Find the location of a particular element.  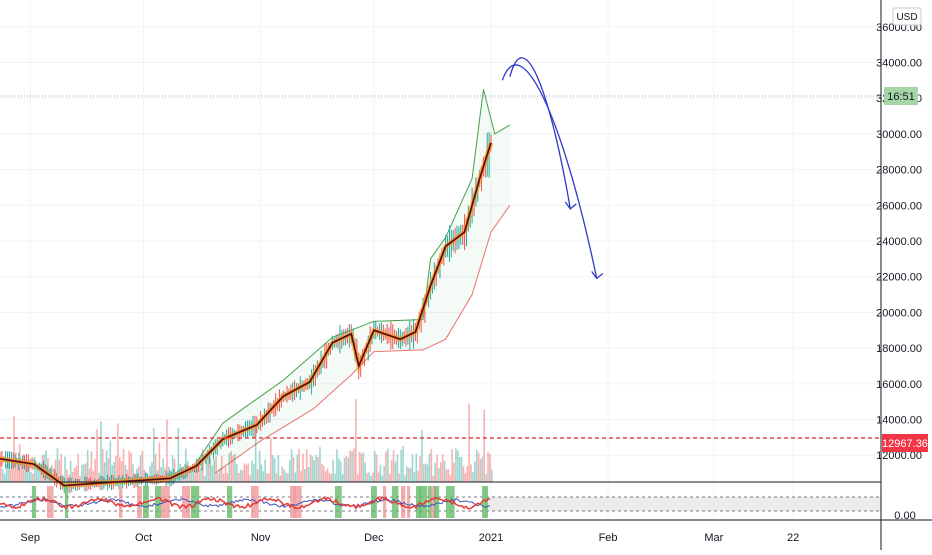

x-tick-label: Sep is located at coordinates (30, 538).